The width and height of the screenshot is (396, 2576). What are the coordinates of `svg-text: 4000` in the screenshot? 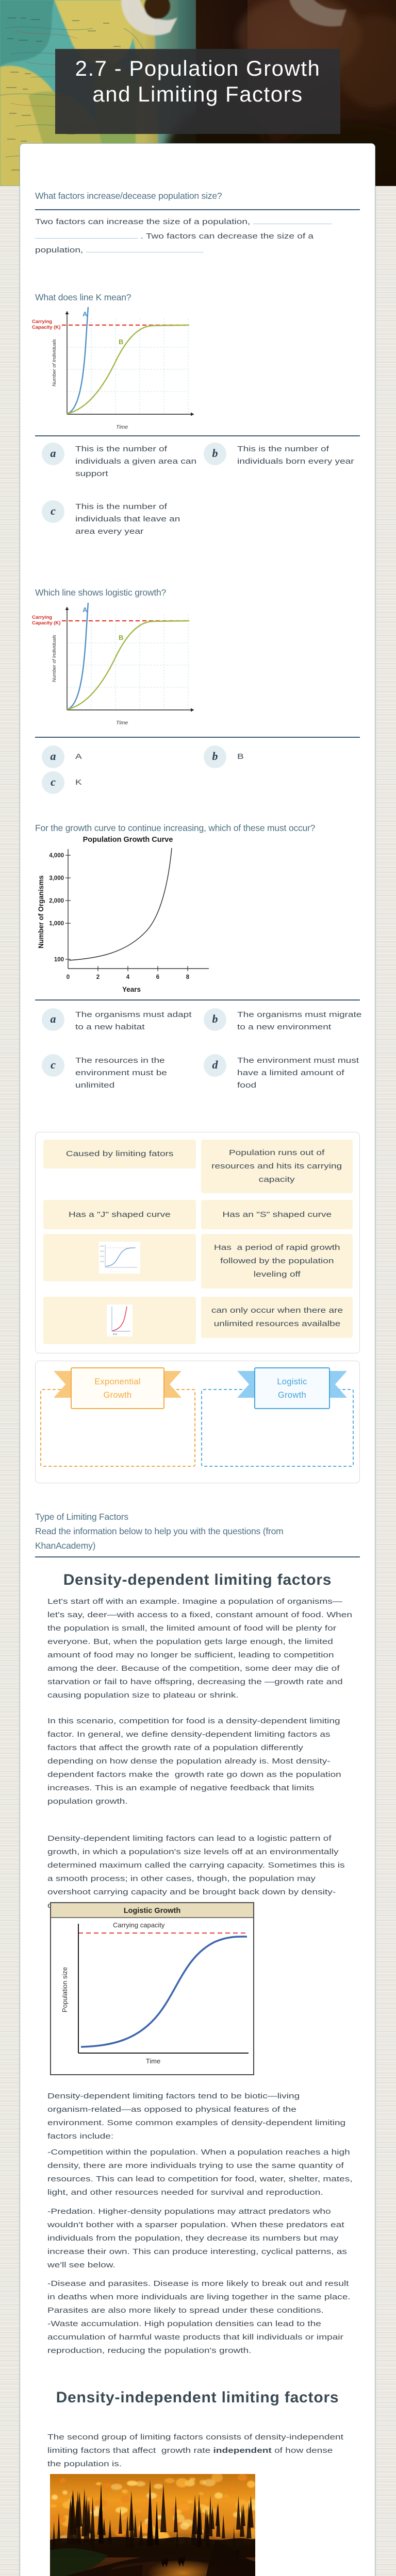 It's located at (102, 1246).